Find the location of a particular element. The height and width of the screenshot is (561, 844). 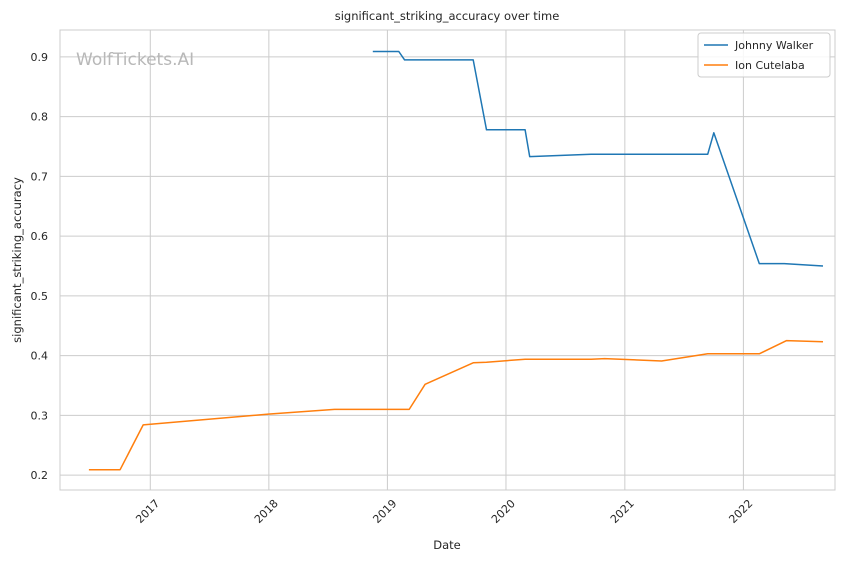

y-tick-label: 0.8 is located at coordinates (40, 117).